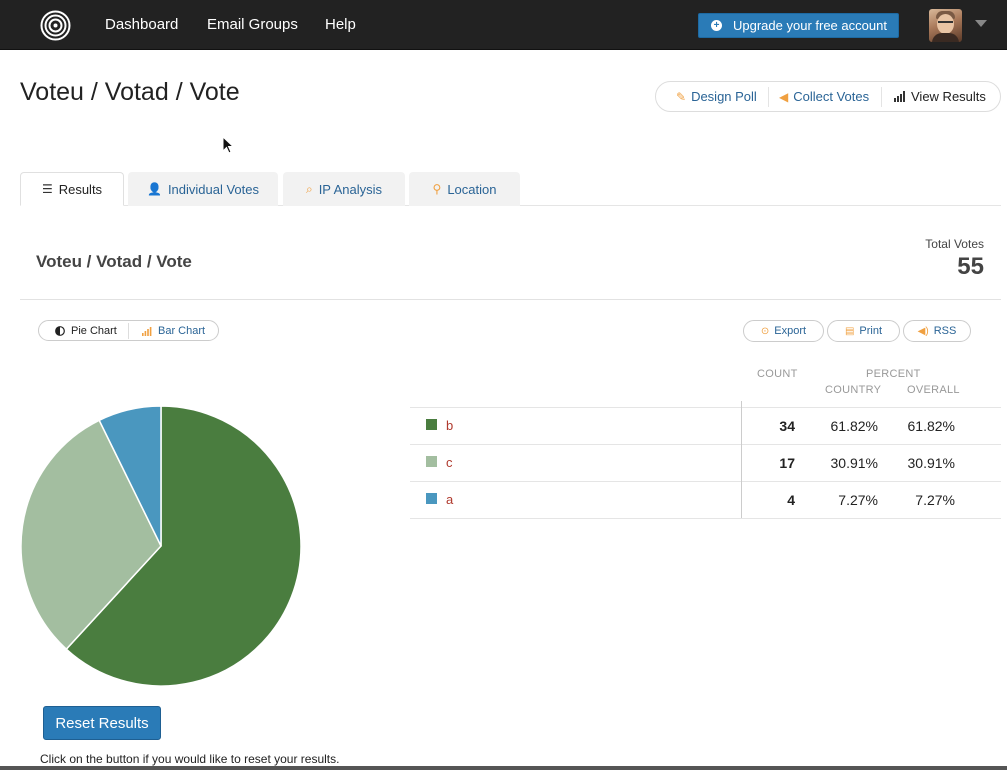 This screenshot has height=770, width=1007. Describe the element at coordinates (765, 331) in the screenshot. I see `export-icon: ⊙` at that location.